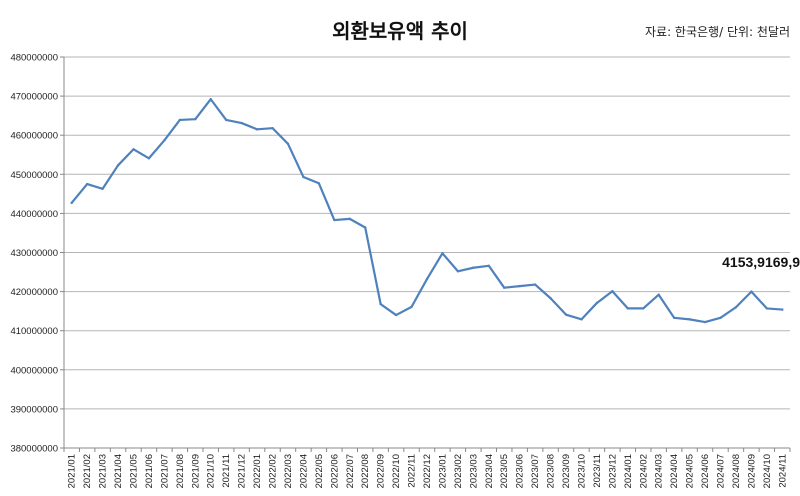 This screenshot has width=800, height=496. Describe the element at coordinates (427, 471) in the screenshot. I see `x-tick-label: 2022/12` at that location.